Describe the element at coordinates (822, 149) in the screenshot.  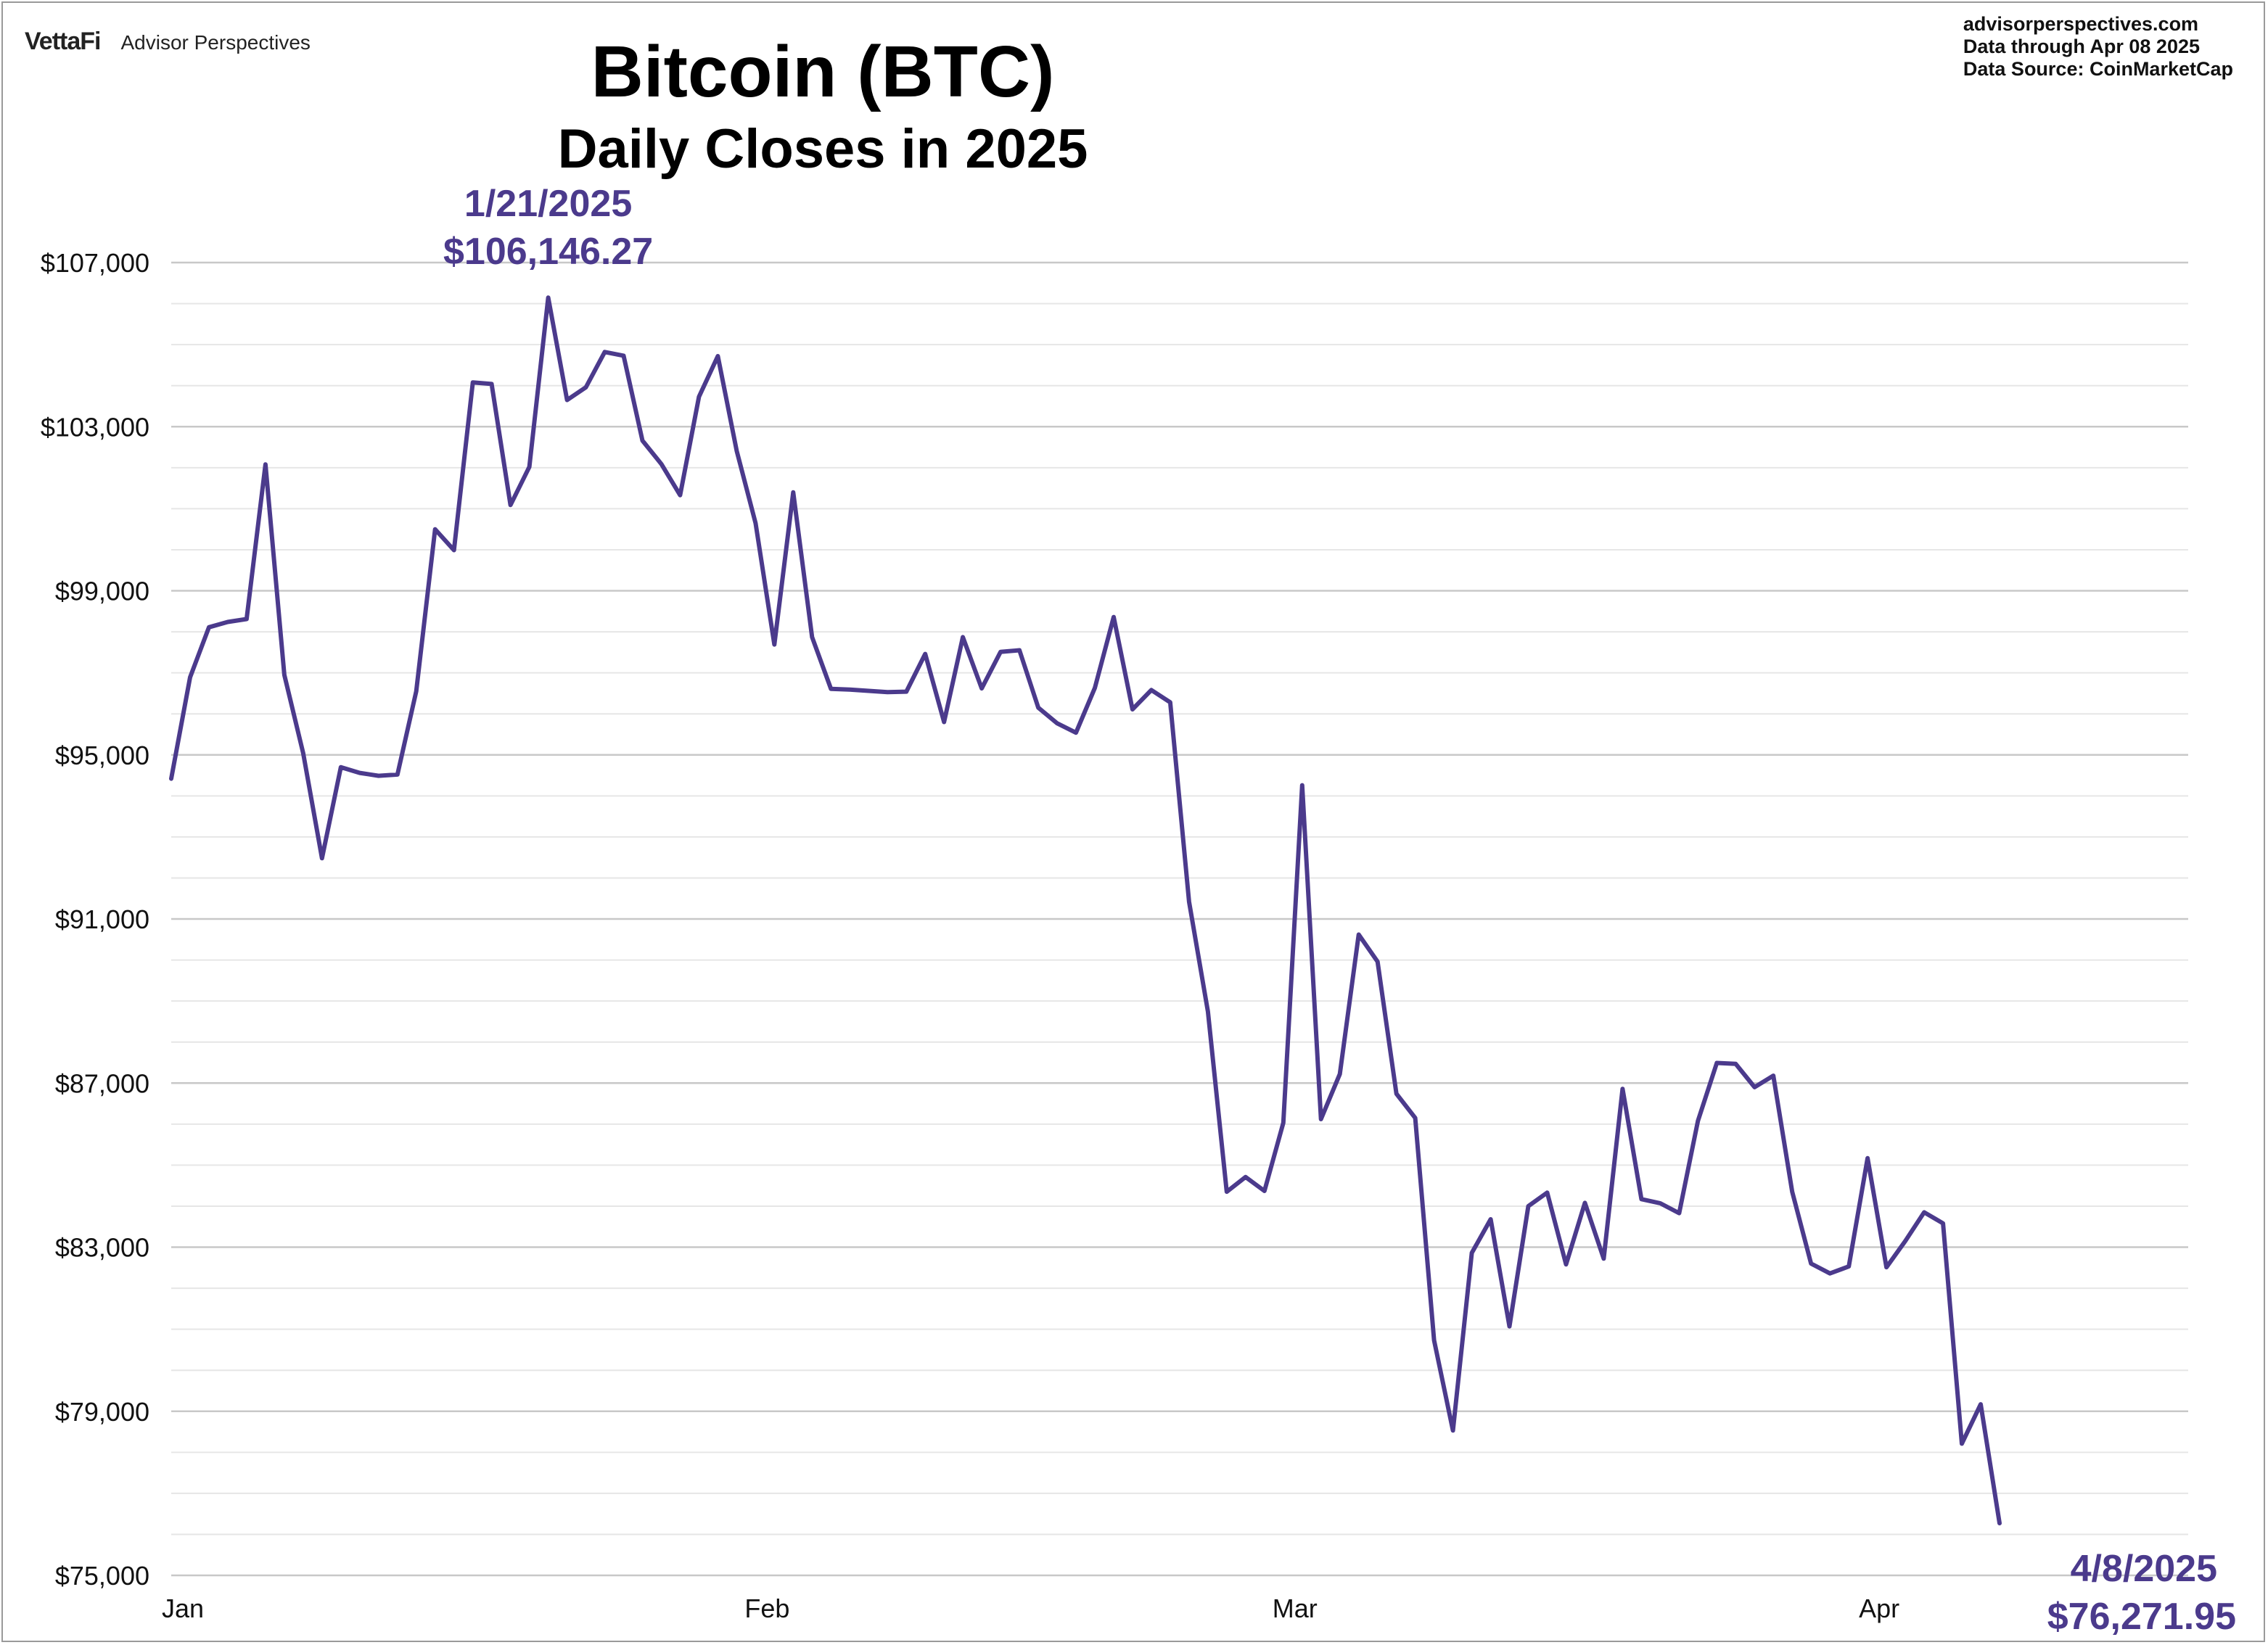
I see `chart-subtitle: Daily Closes in 2025` at that location.